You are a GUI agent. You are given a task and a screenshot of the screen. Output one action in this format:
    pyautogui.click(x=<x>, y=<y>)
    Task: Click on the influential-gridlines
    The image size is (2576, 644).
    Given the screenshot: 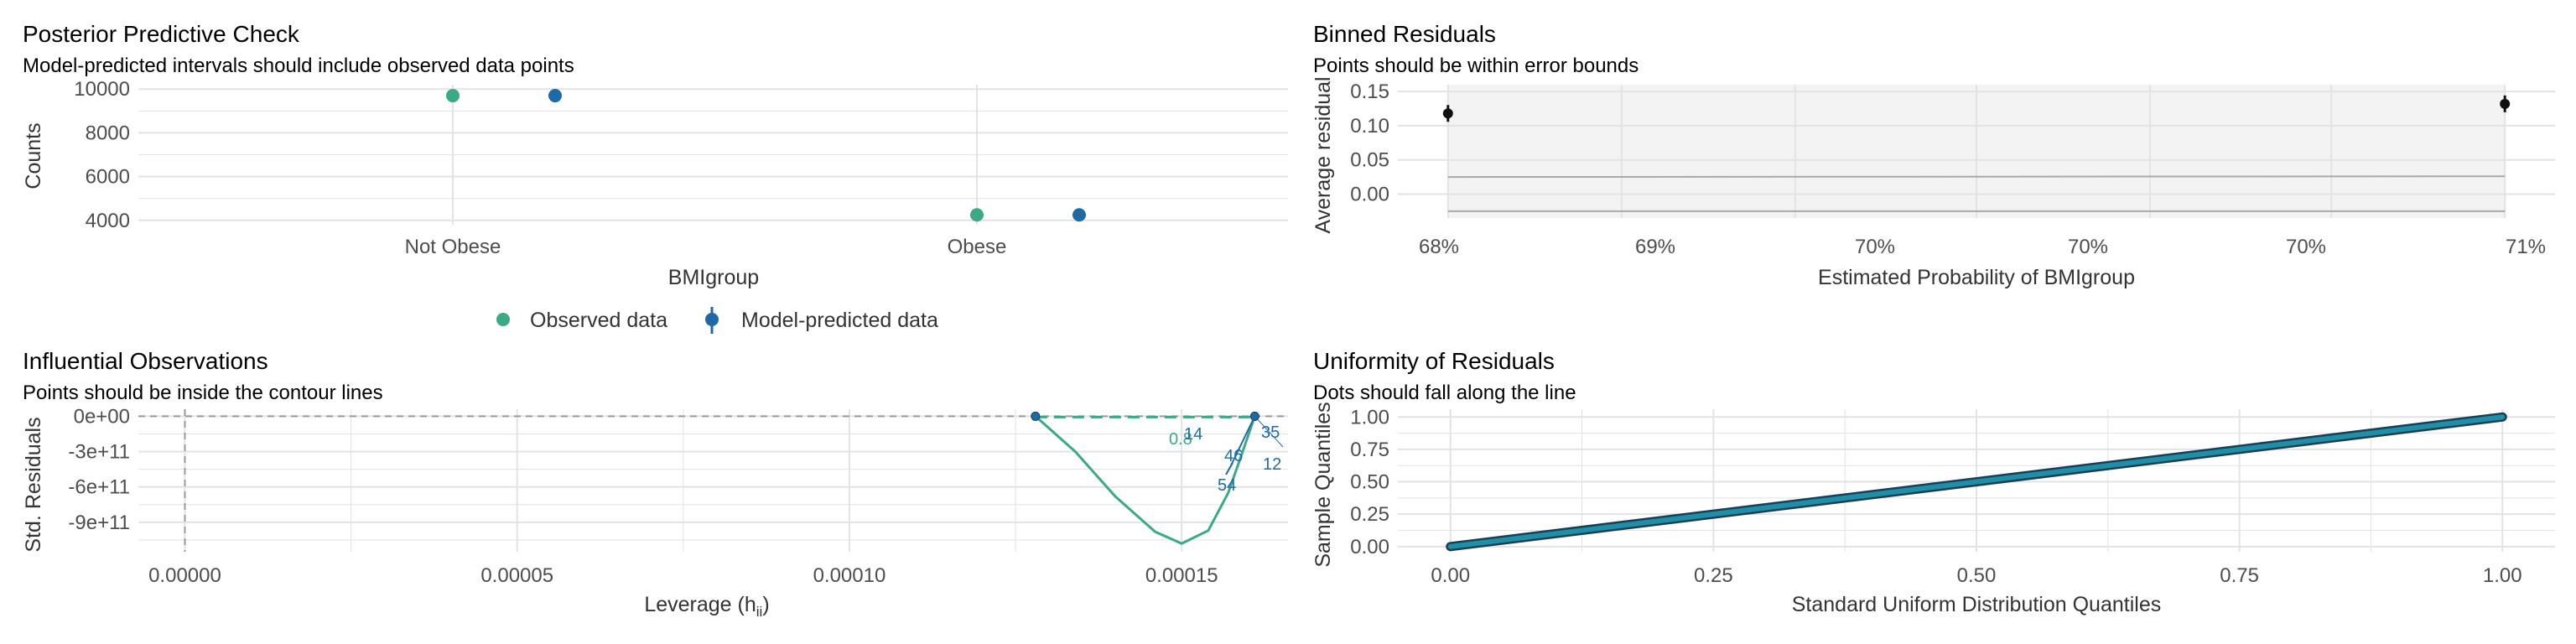 What is the action you would take?
    pyautogui.click(x=713, y=480)
    